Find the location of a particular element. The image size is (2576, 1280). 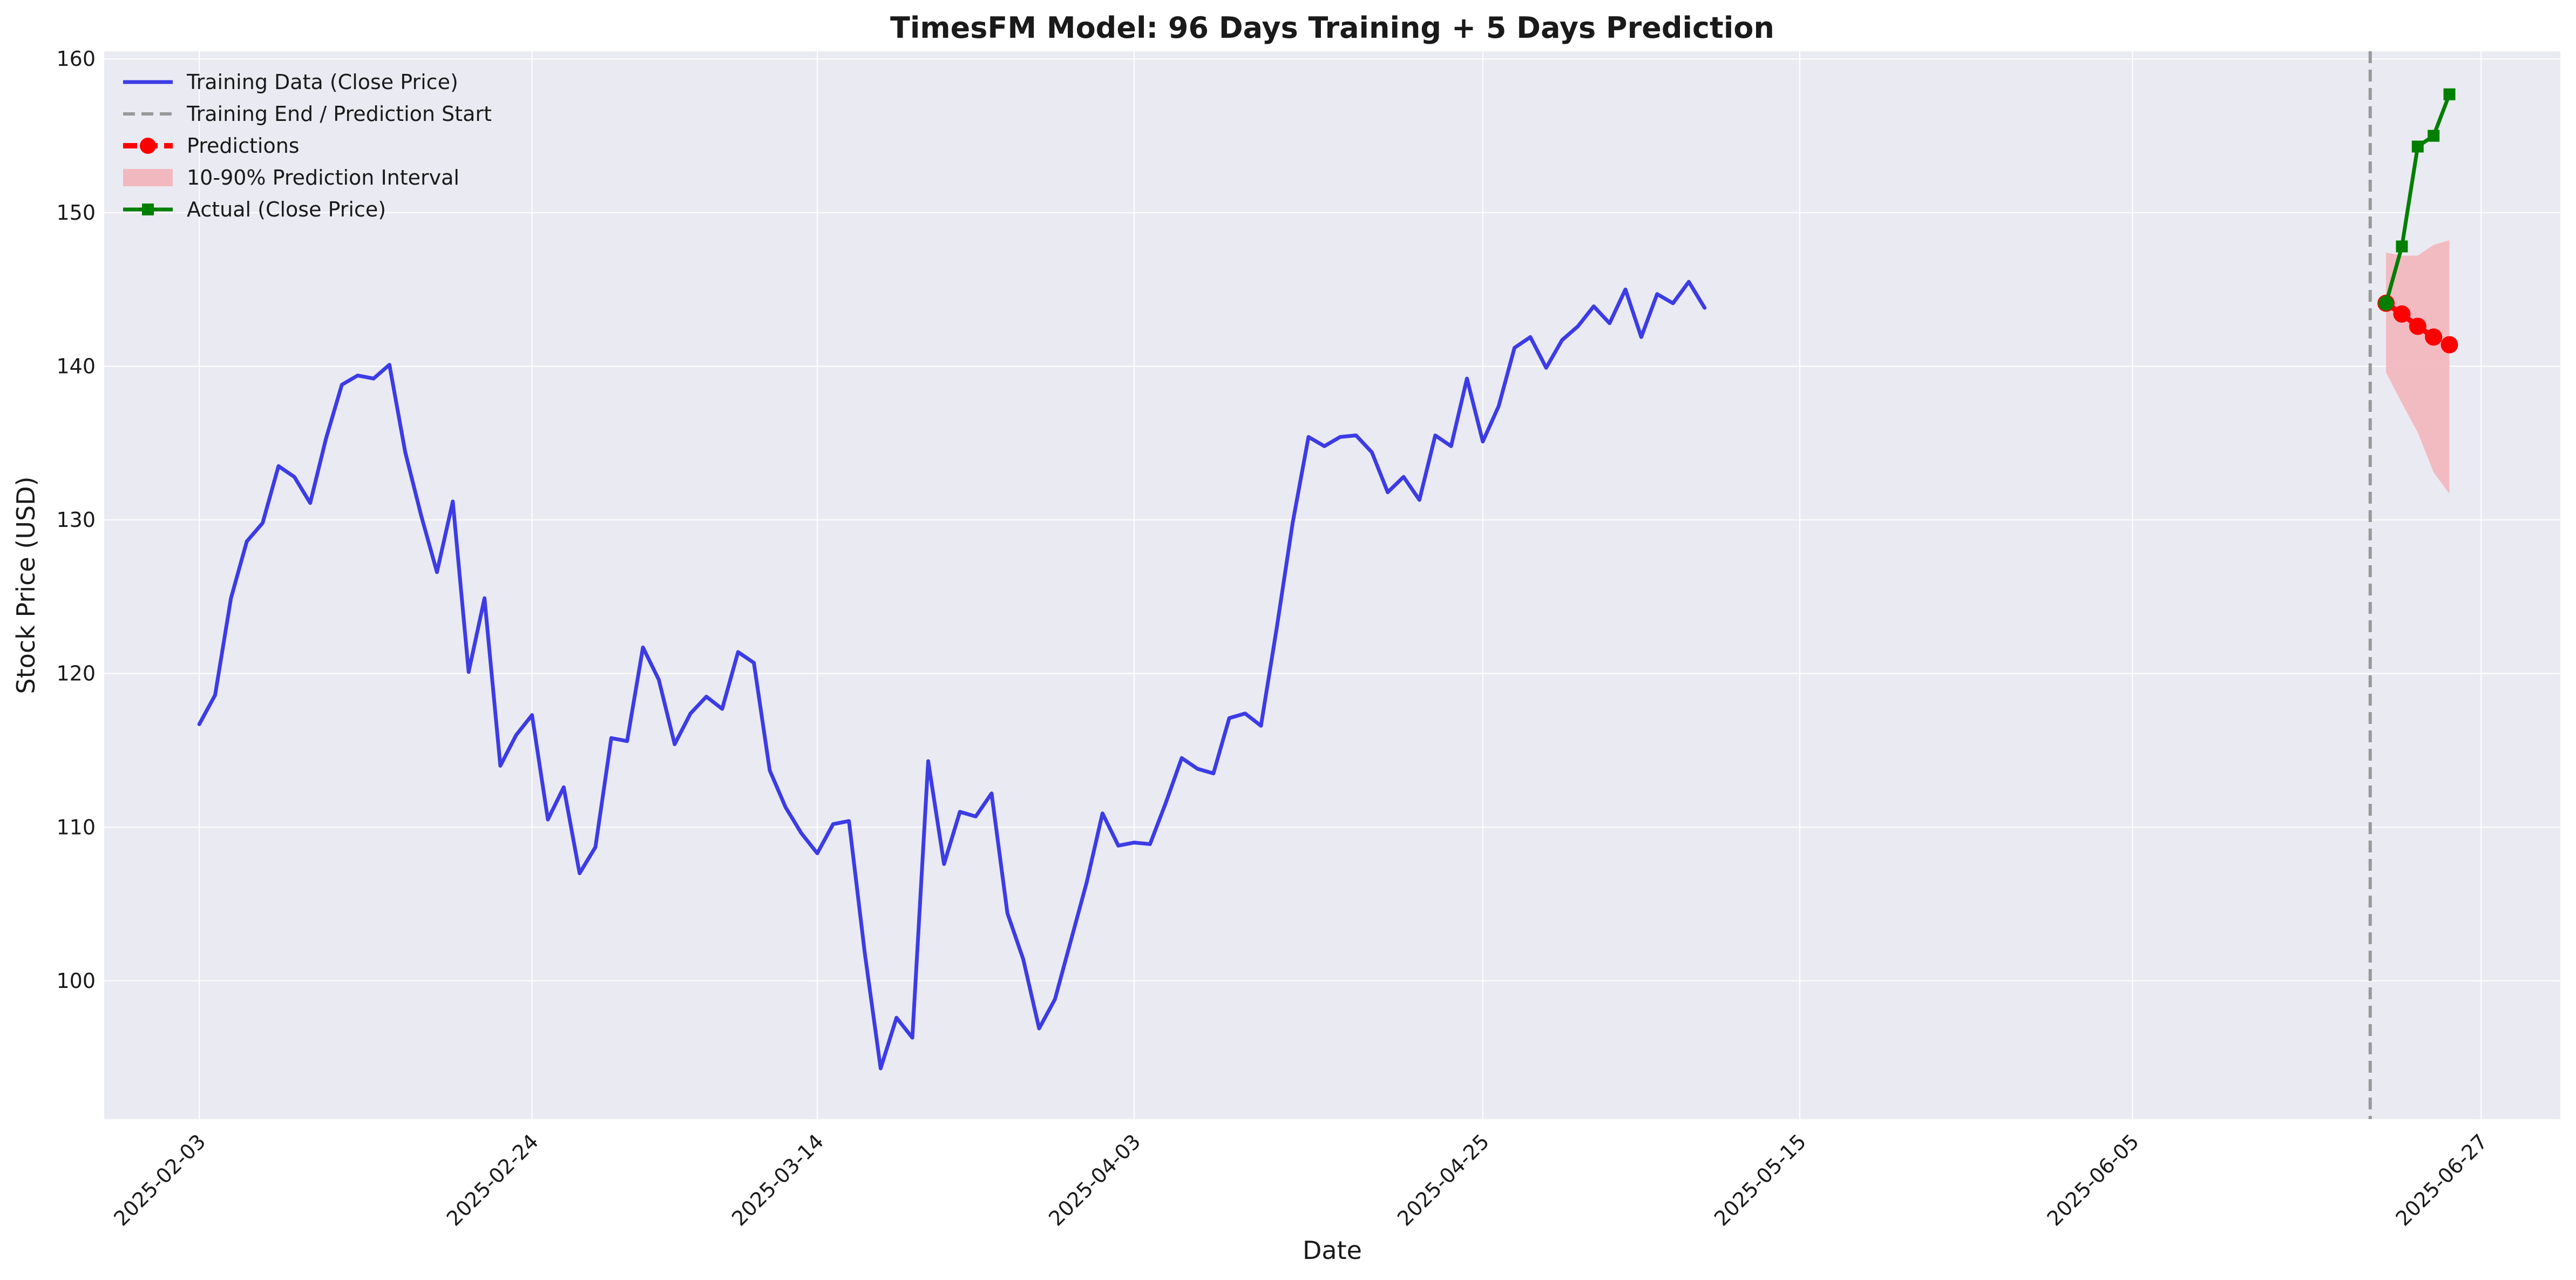

y-tick-label: 110 is located at coordinates (76, 827).